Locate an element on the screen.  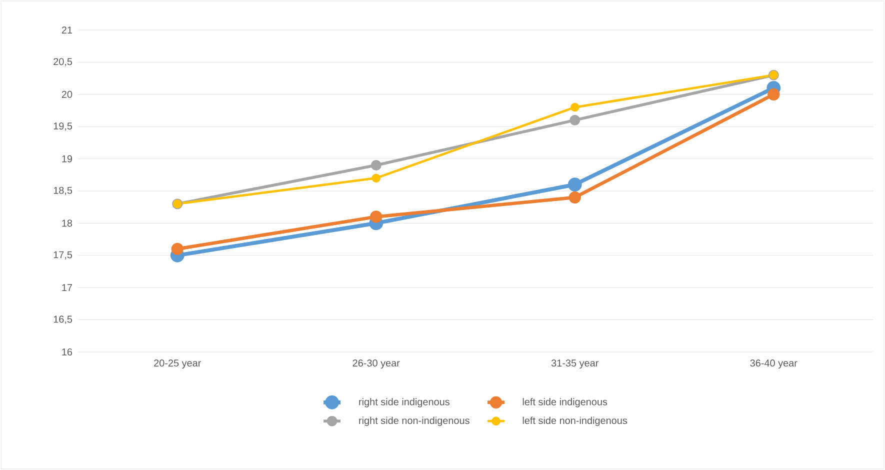
legend-label: right side non-indigenous is located at coordinates (414, 421).